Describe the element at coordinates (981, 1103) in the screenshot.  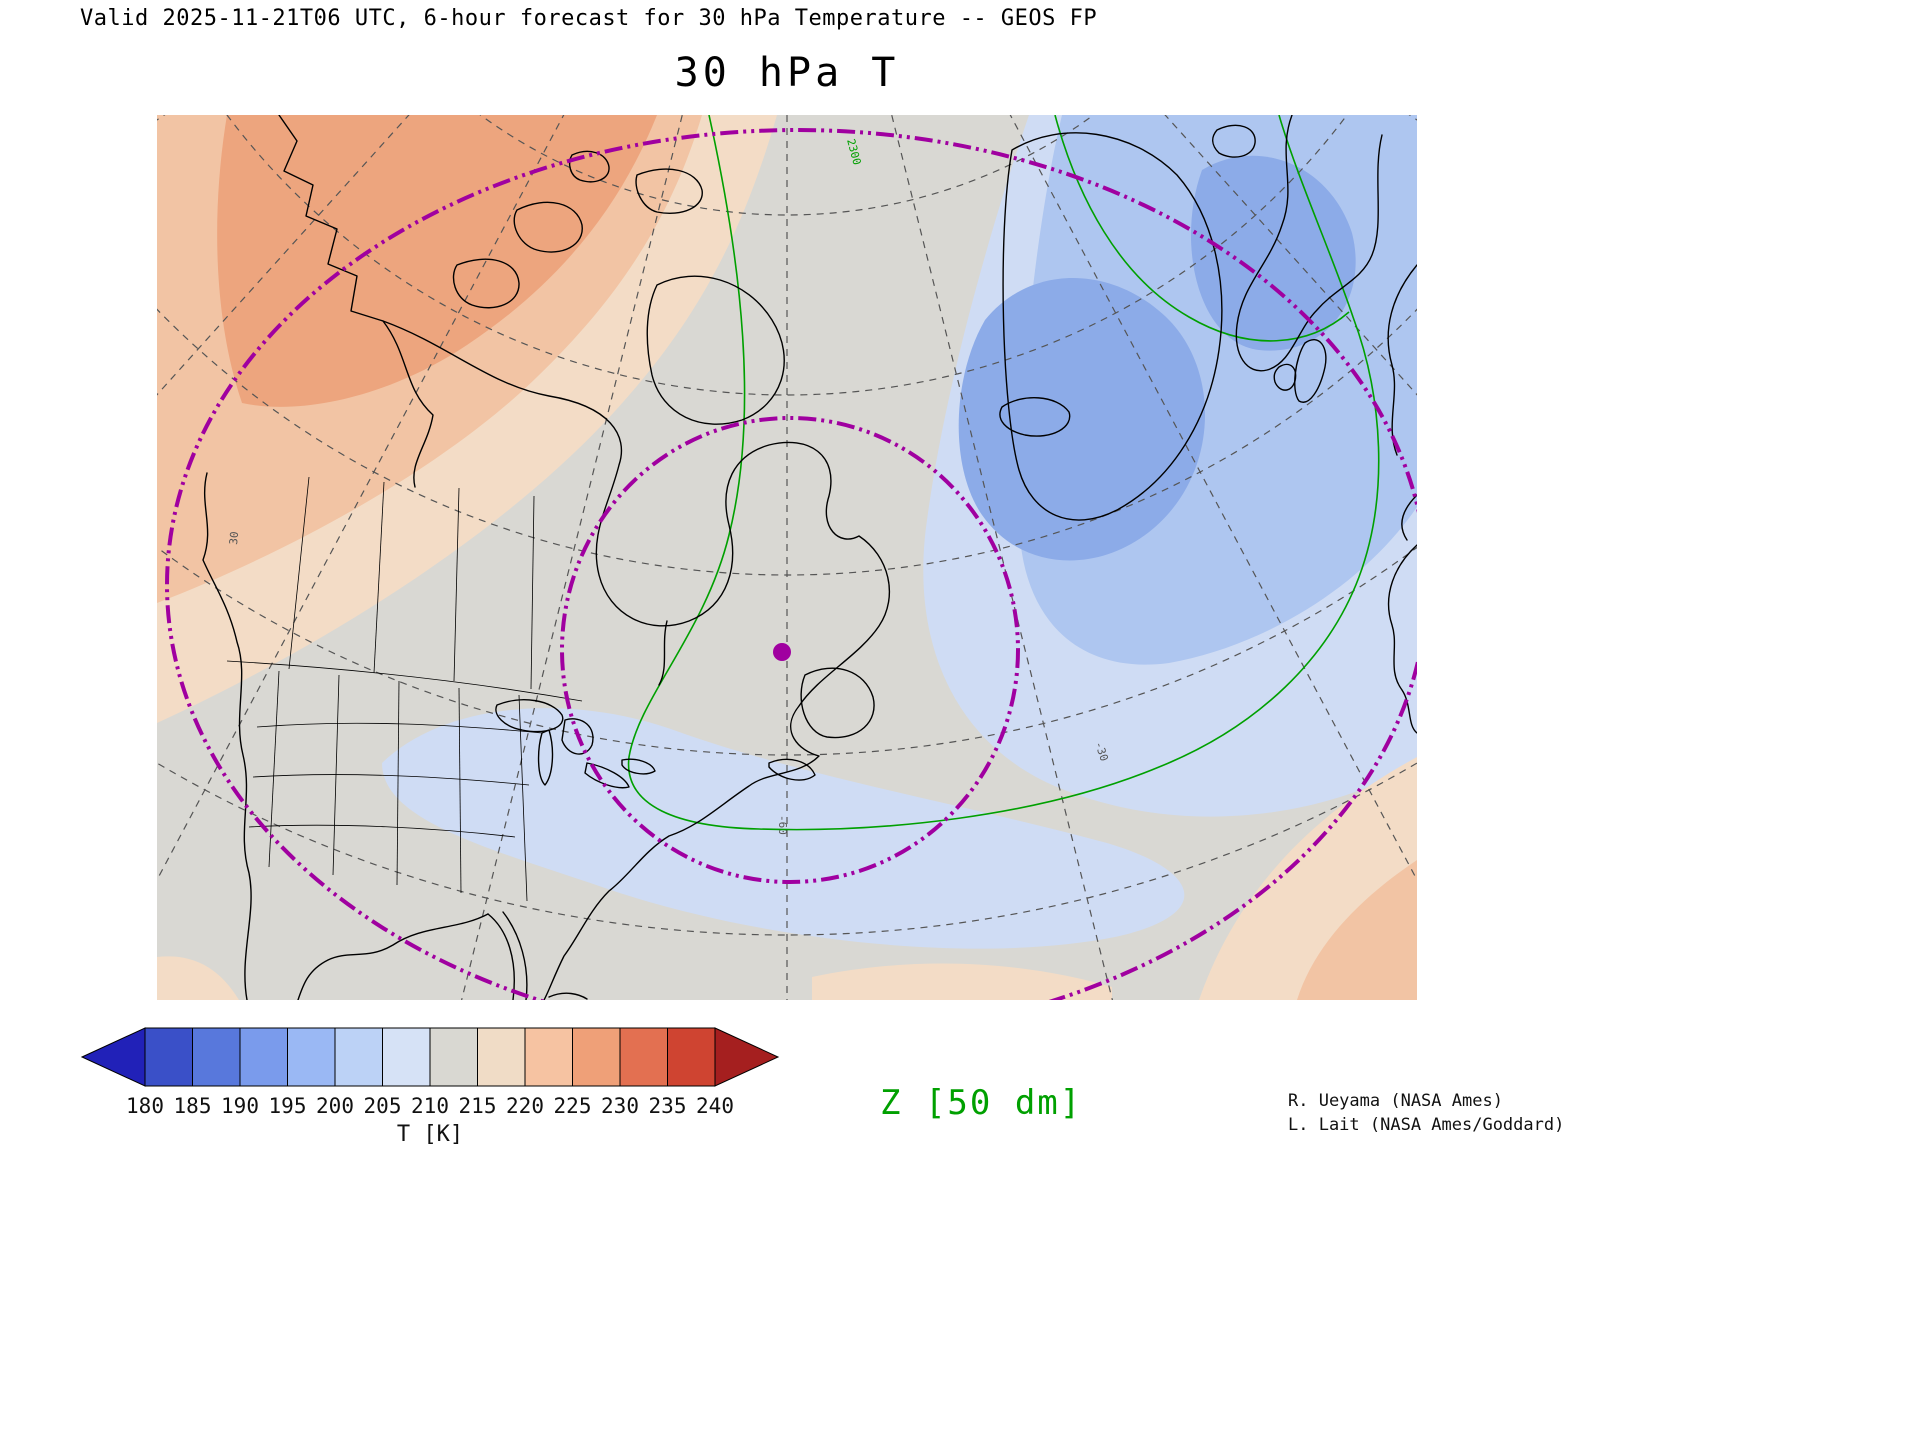
I see `geopotential-legend-label: Z [50 dm]` at that location.